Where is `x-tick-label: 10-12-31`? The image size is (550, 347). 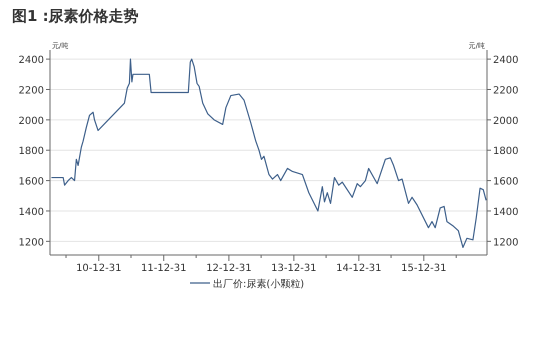
x-tick-label: 10-12-31 is located at coordinates (99, 268).